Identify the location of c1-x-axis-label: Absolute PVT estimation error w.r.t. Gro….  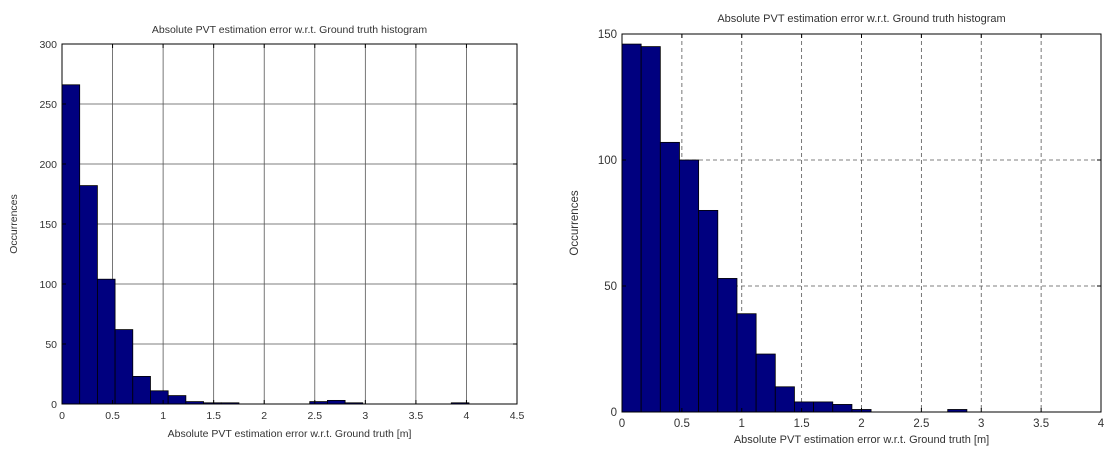
(861, 440).